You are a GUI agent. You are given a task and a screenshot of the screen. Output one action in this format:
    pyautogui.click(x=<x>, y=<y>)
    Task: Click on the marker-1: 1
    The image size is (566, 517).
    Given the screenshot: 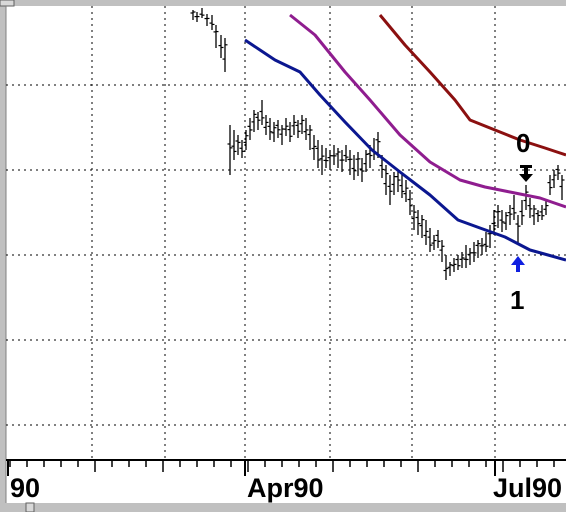 What is the action you would take?
    pyautogui.click(x=517, y=285)
    